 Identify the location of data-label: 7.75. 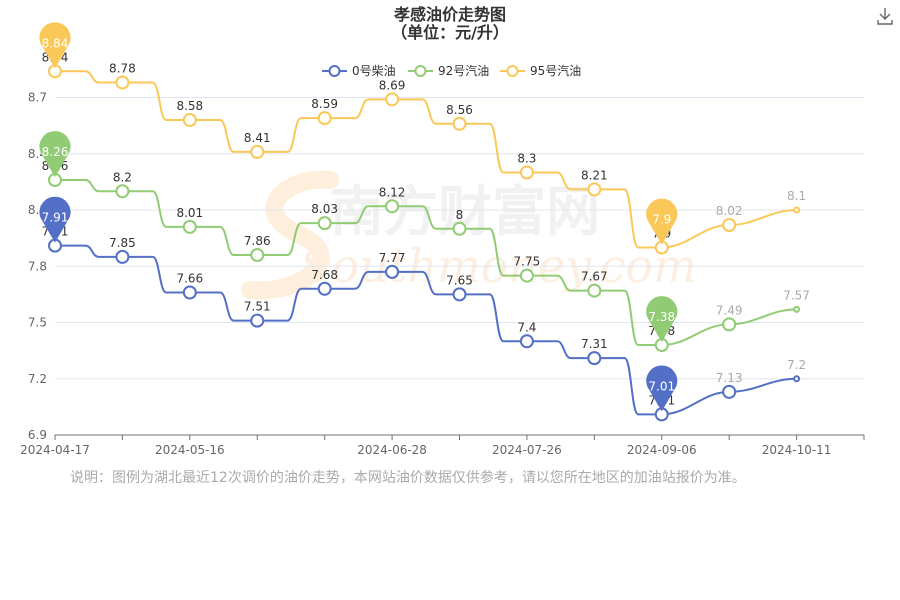
(527, 262).